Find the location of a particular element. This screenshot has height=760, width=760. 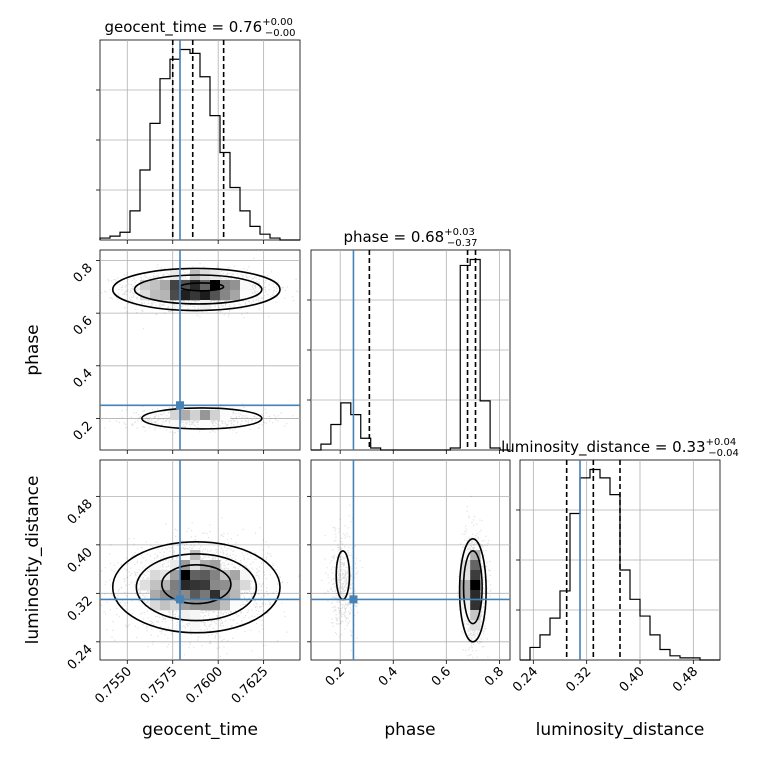

phase-histogram is located at coordinates (410, 354).